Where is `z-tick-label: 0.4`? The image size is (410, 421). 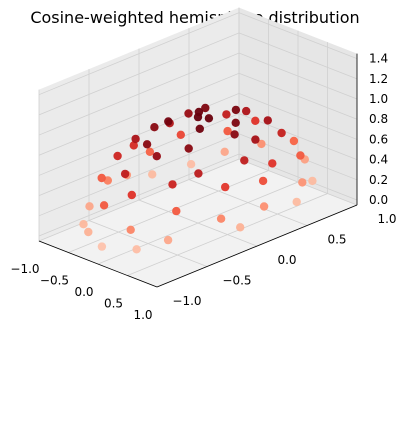 z-tick-label: 0.4 is located at coordinates (378, 160).